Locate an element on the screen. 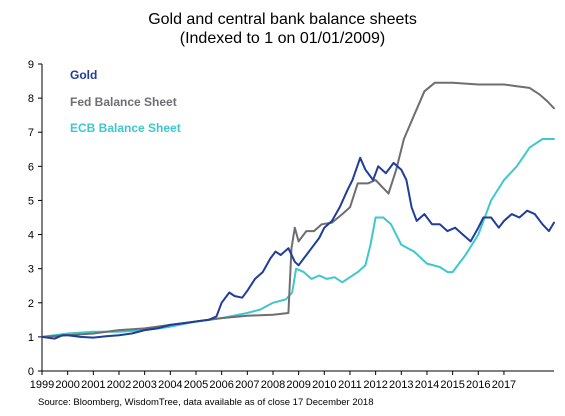  legend-gold: Gold is located at coordinates (84, 75).